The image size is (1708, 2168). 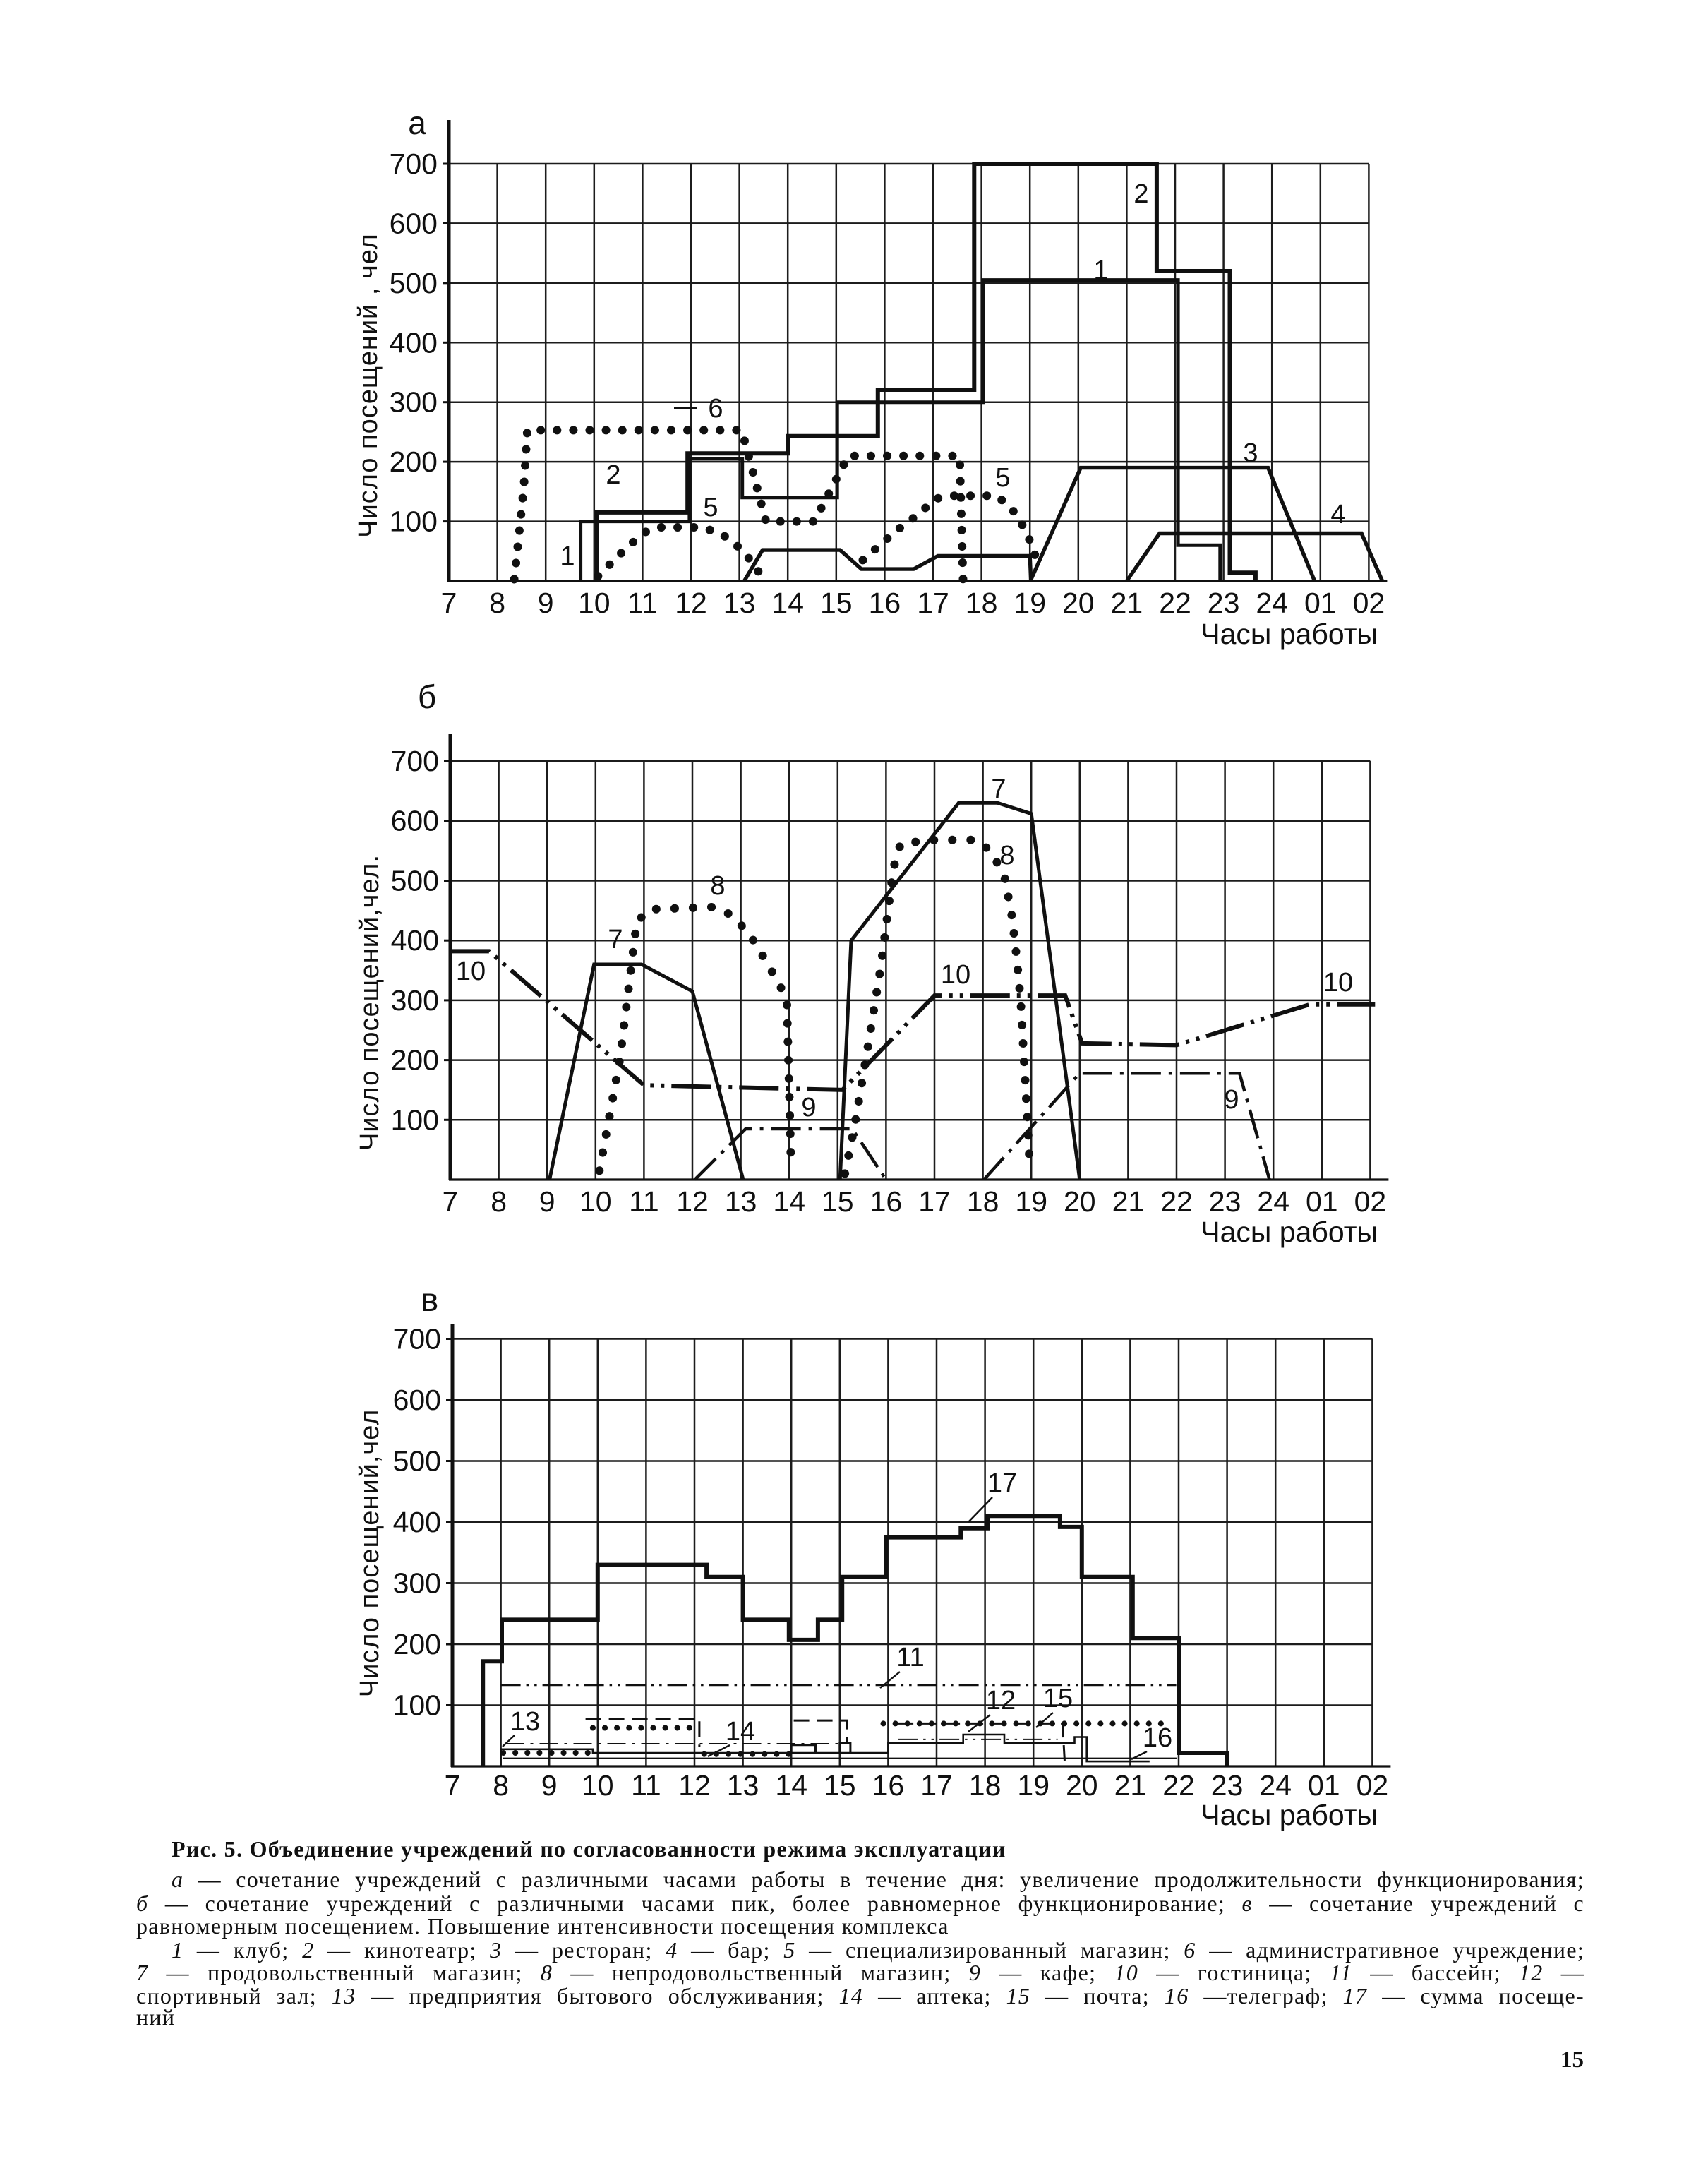 I want to click on svg-text: в, so click(x=430, y=1299).